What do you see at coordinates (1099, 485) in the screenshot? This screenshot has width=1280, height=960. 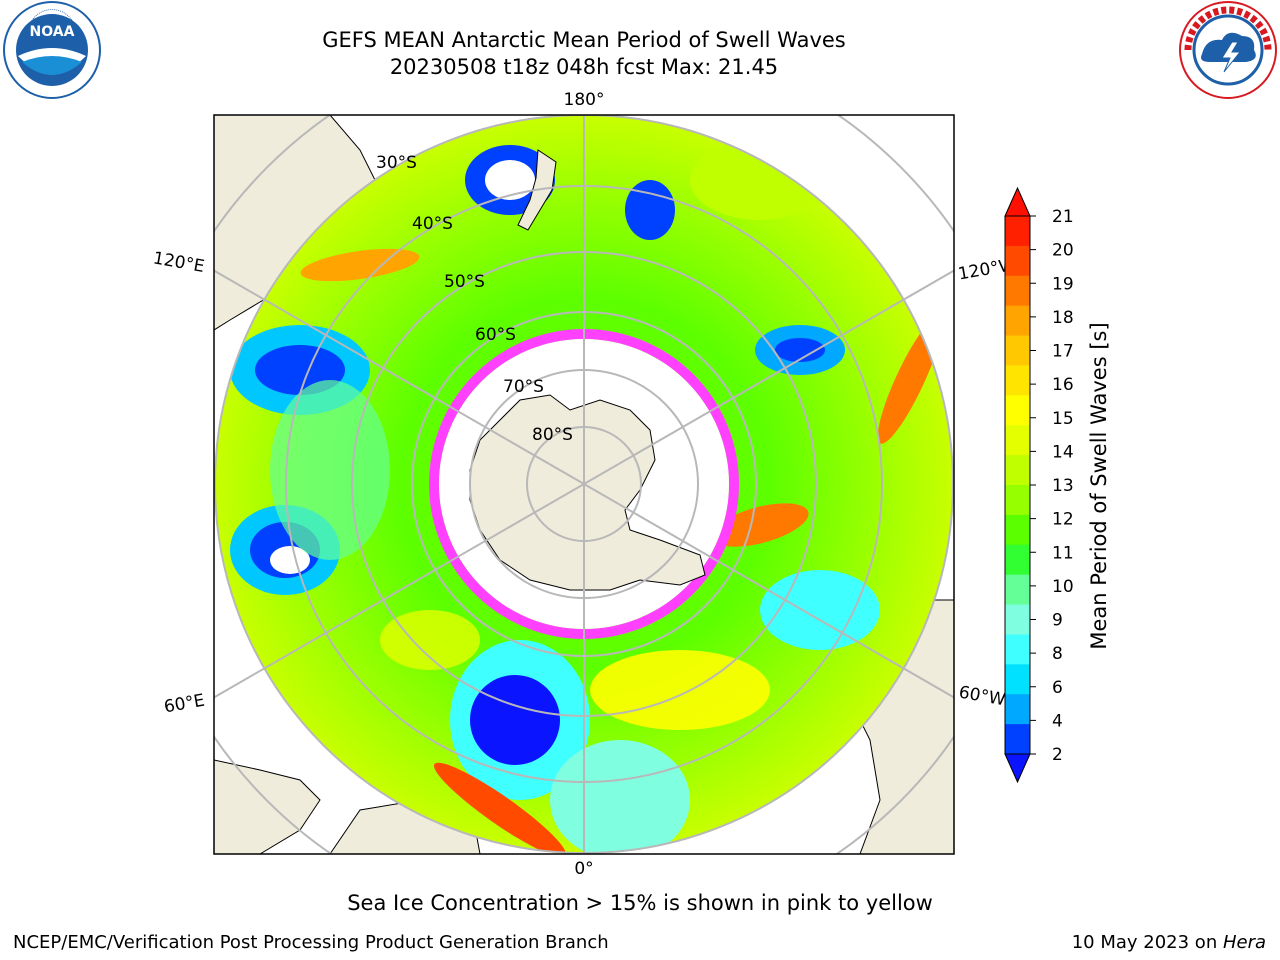 I see `colorbar-label: Mean Period of Swell Waves [s]` at bounding box center [1099, 485].